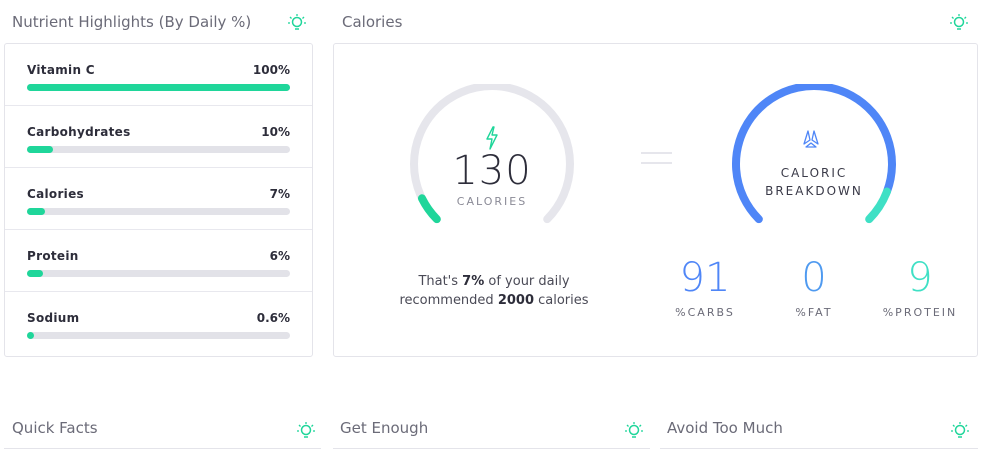 The width and height of the screenshot is (1000, 451). Describe the element at coordinates (920, 278) in the screenshot. I see `protein-percent: 9` at that location.